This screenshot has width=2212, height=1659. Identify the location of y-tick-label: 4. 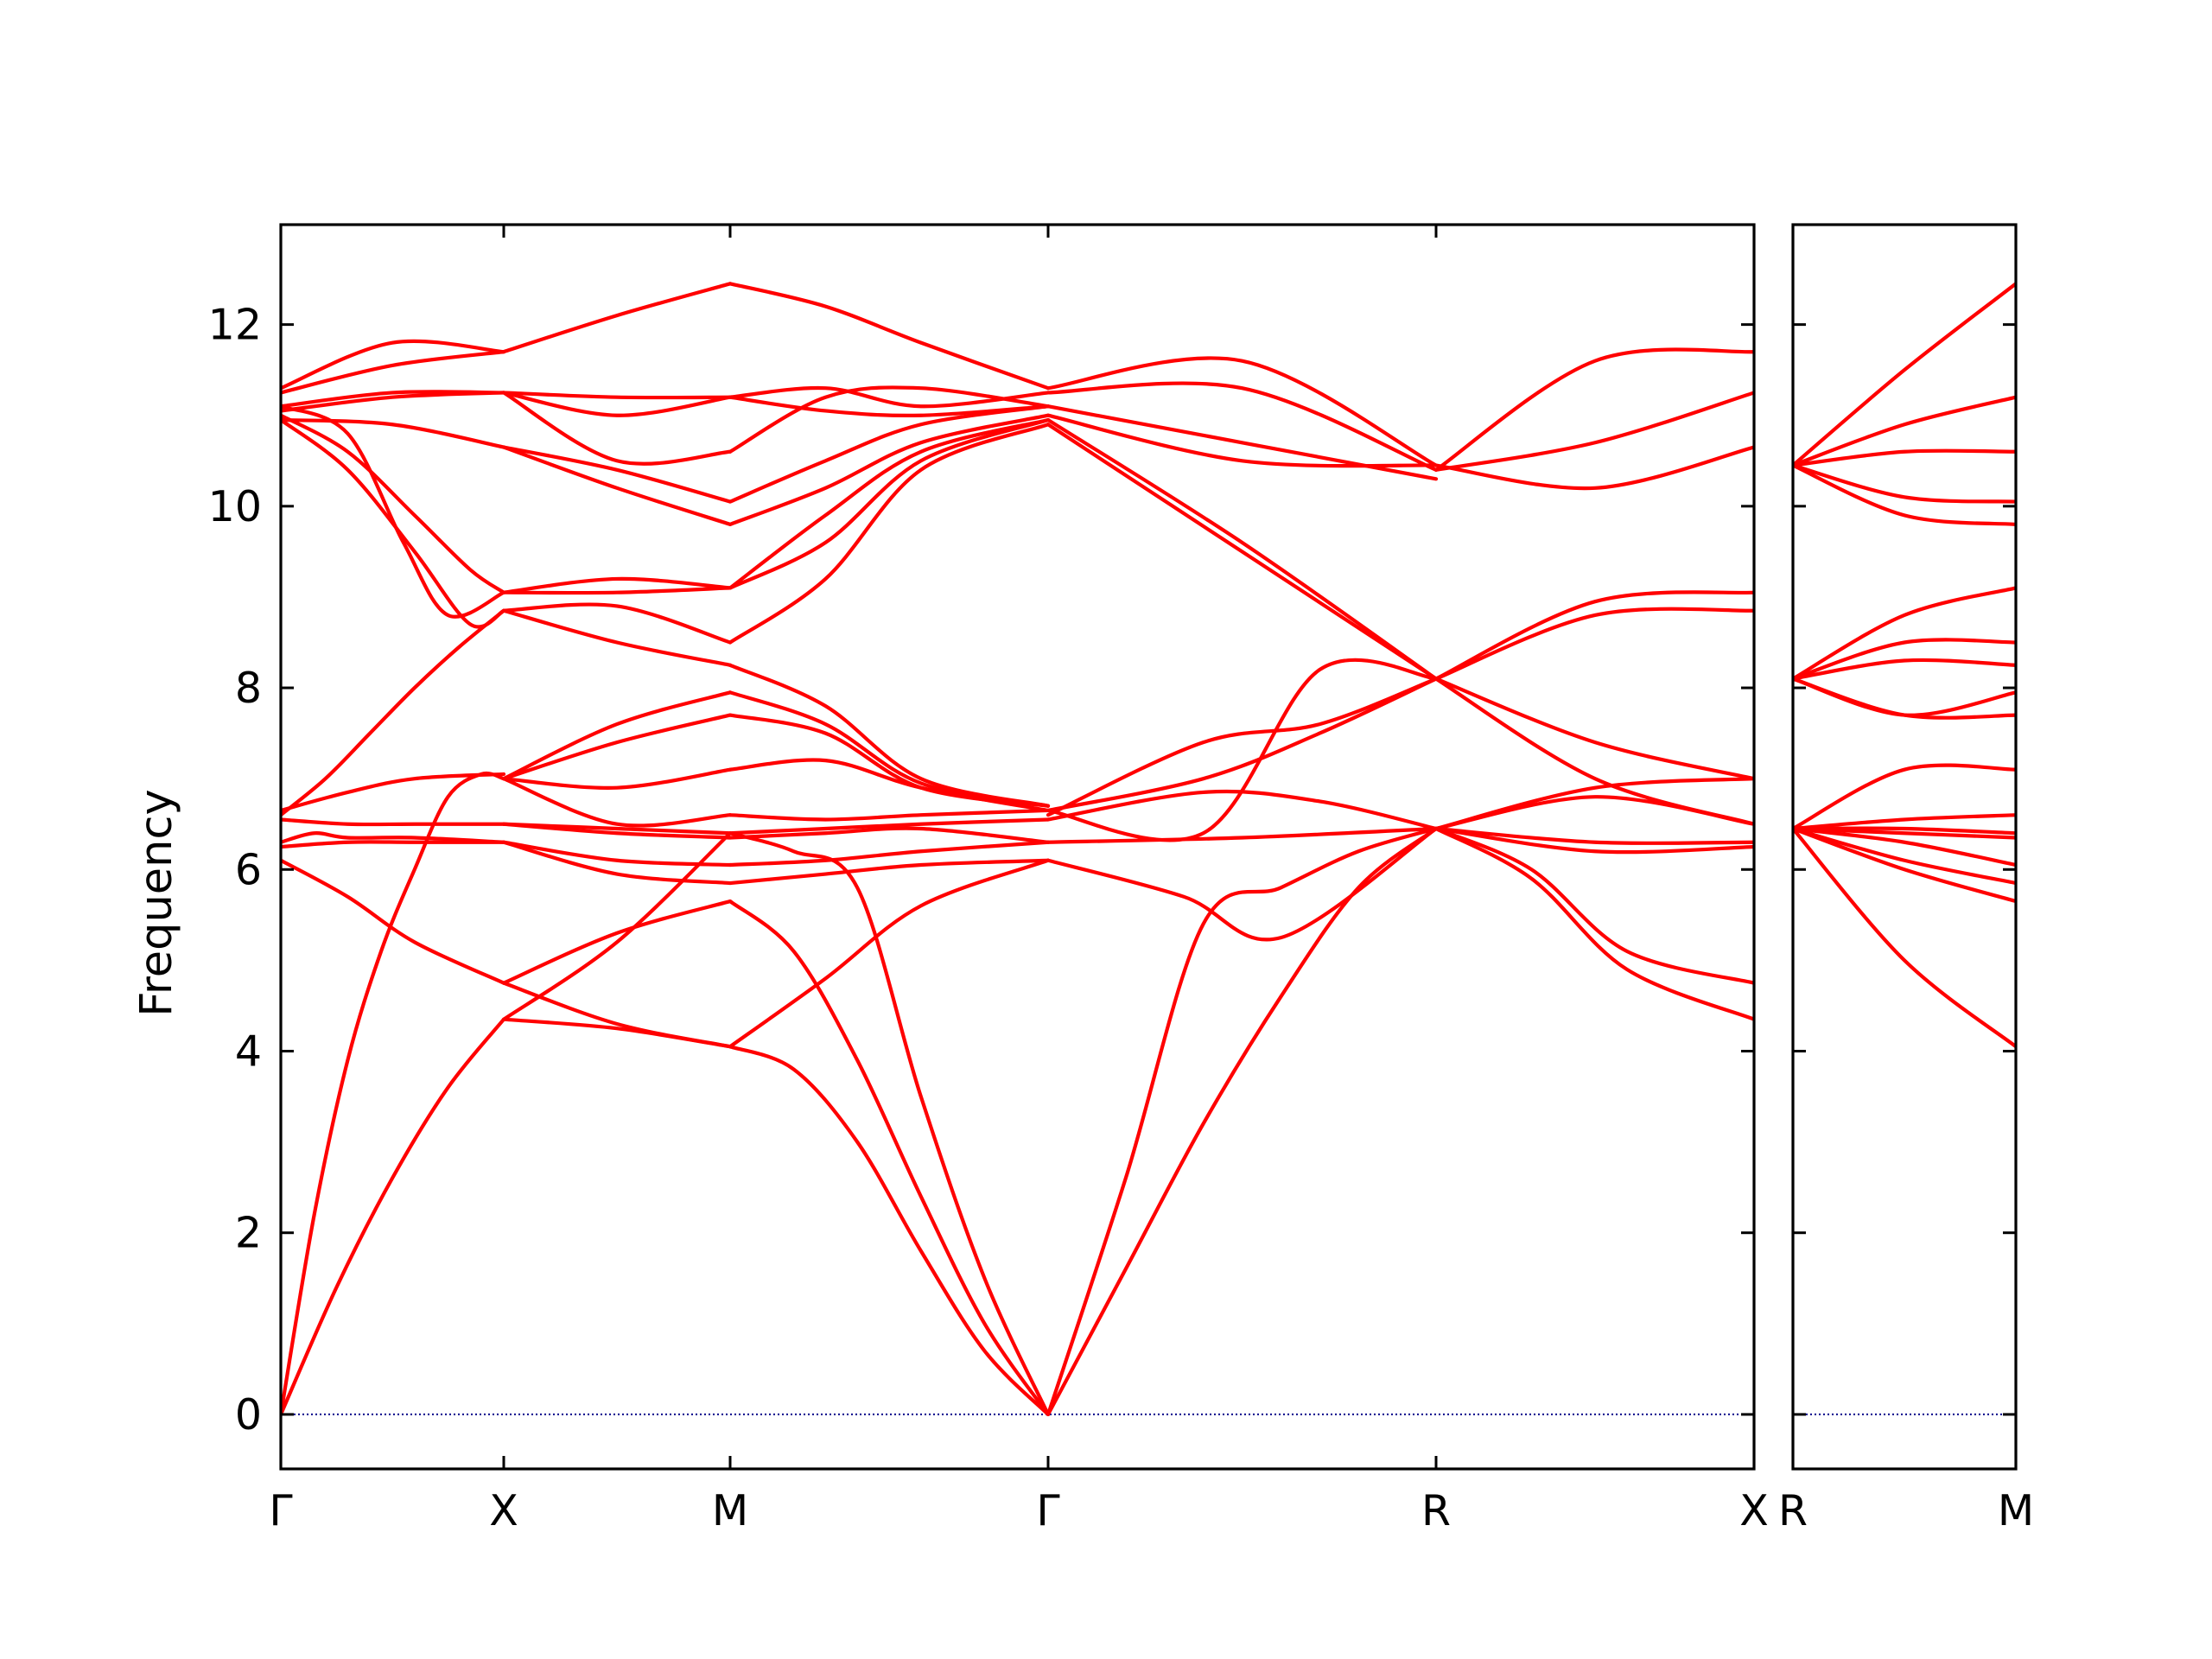
(248, 1051).